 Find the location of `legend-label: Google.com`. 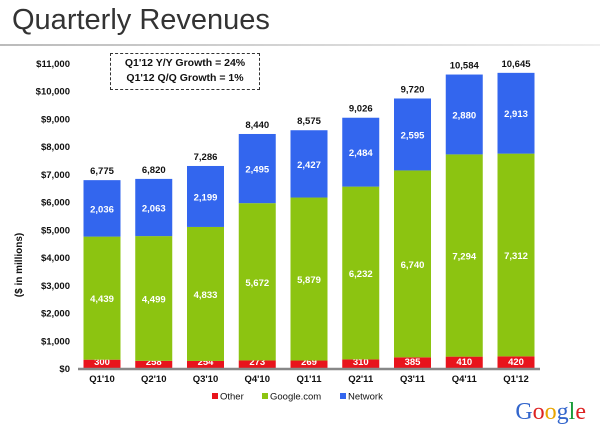

legend-label: Google.com is located at coordinates (295, 397).